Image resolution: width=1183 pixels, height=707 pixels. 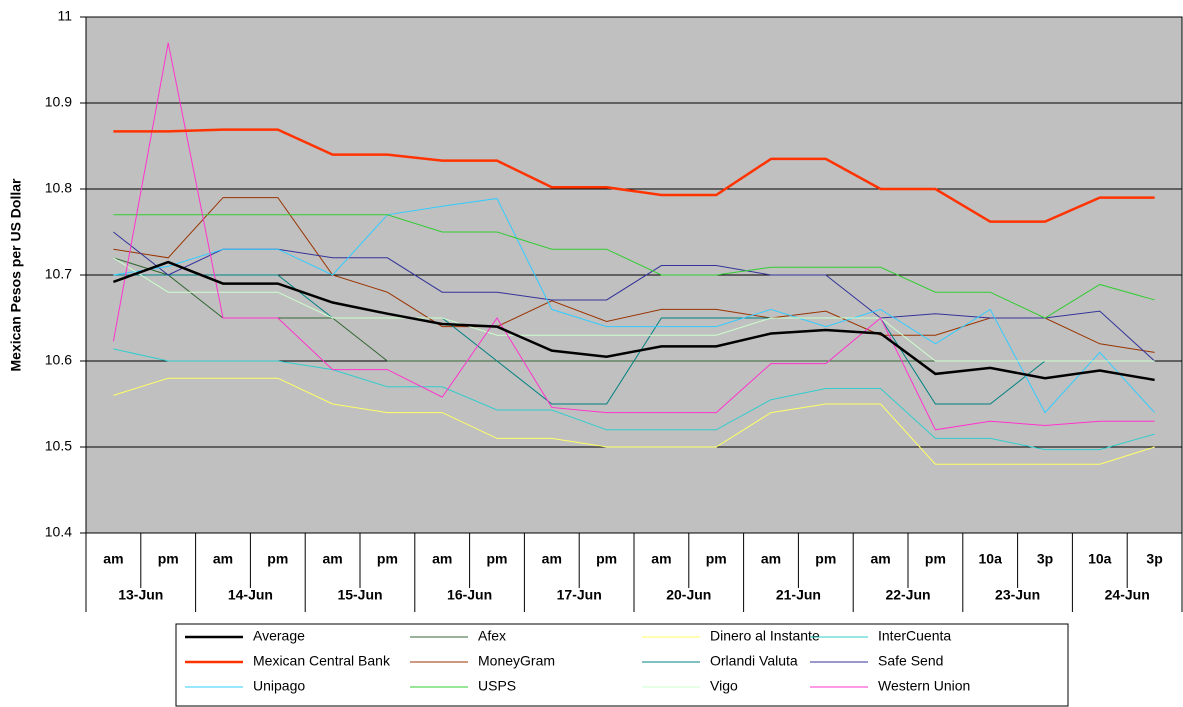 I want to click on x-group-label: 21-Jun, so click(x=798, y=595).